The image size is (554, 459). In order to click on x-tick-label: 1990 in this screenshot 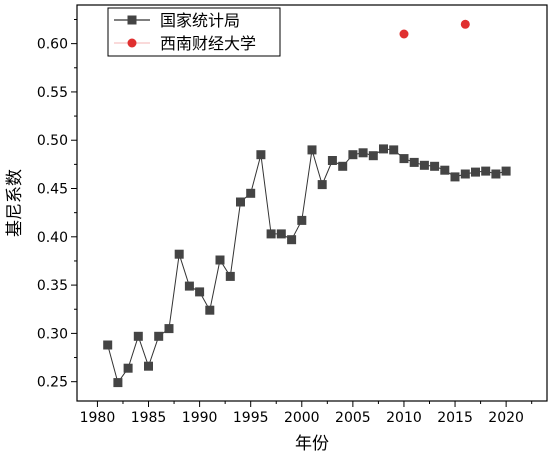, I will do `click(200, 418)`.